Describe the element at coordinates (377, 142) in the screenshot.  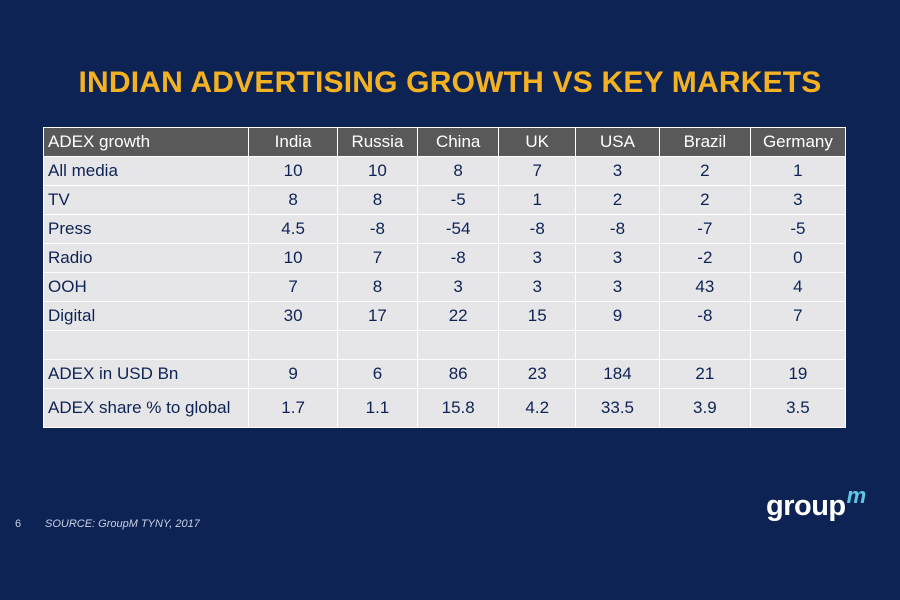
I see `header-russia: Russia` at that location.